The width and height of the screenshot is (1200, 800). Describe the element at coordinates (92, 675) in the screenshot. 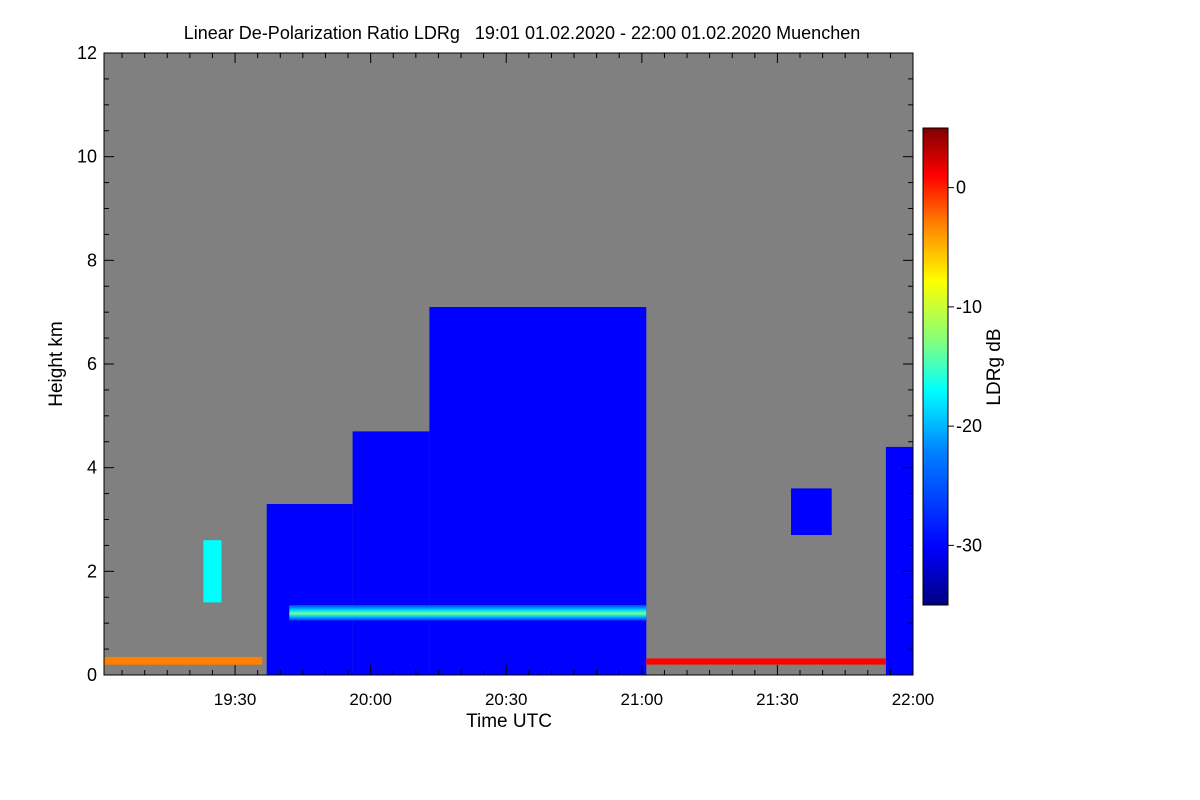

I see `y-tick-label: 0` at that location.